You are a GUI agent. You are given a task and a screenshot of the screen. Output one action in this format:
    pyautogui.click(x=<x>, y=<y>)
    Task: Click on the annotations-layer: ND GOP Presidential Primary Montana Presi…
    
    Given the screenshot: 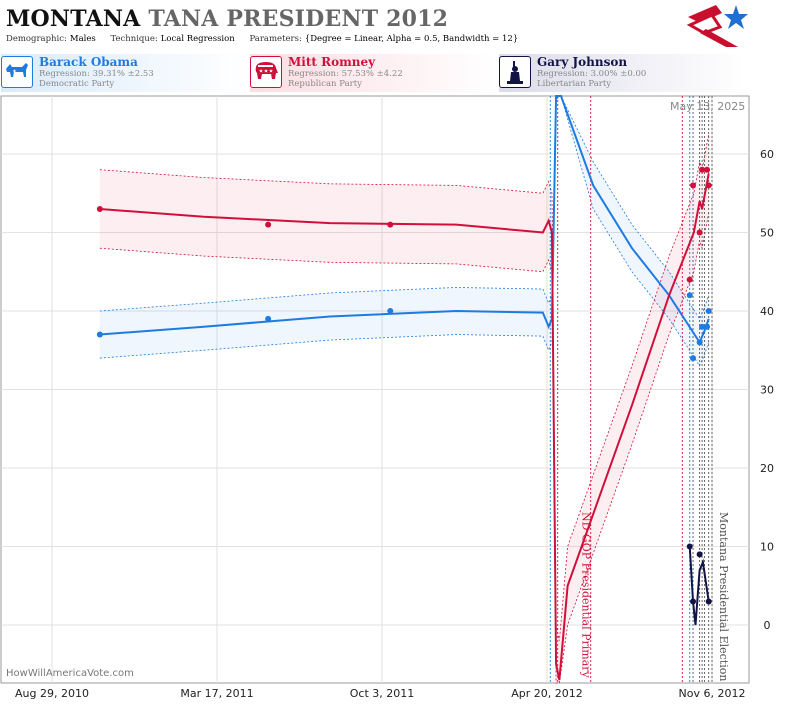 What is the action you would take?
    pyautogui.click(x=655, y=596)
    